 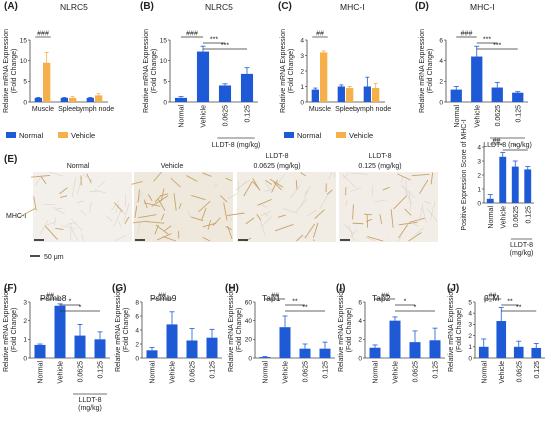 What do you see at coordinates (219, 7) in the screenshot?
I see `chart-title-b: NLRC5` at bounding box center [219, 7].